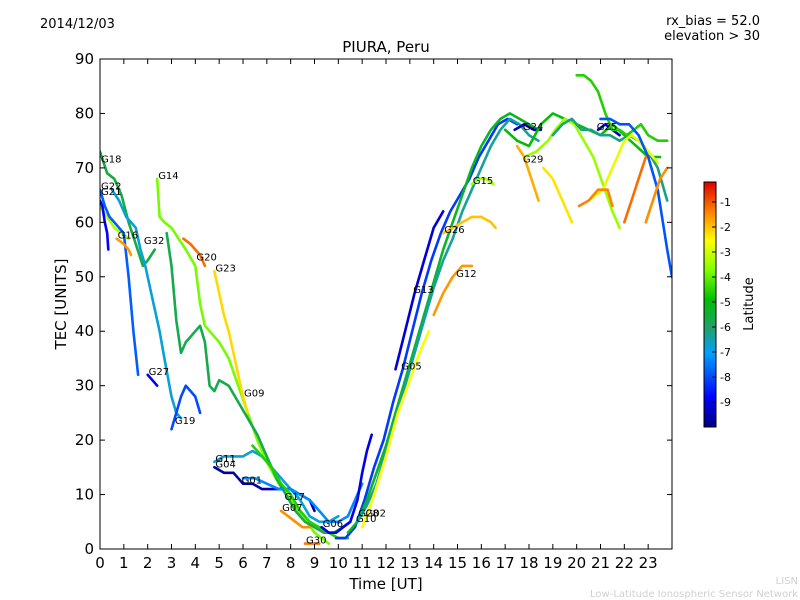 This screenshot has height=600, width=800. What do you see at coordinates (558, 195) in the screenshot?
I see `series-g32b` at bounding box center [558, 195].